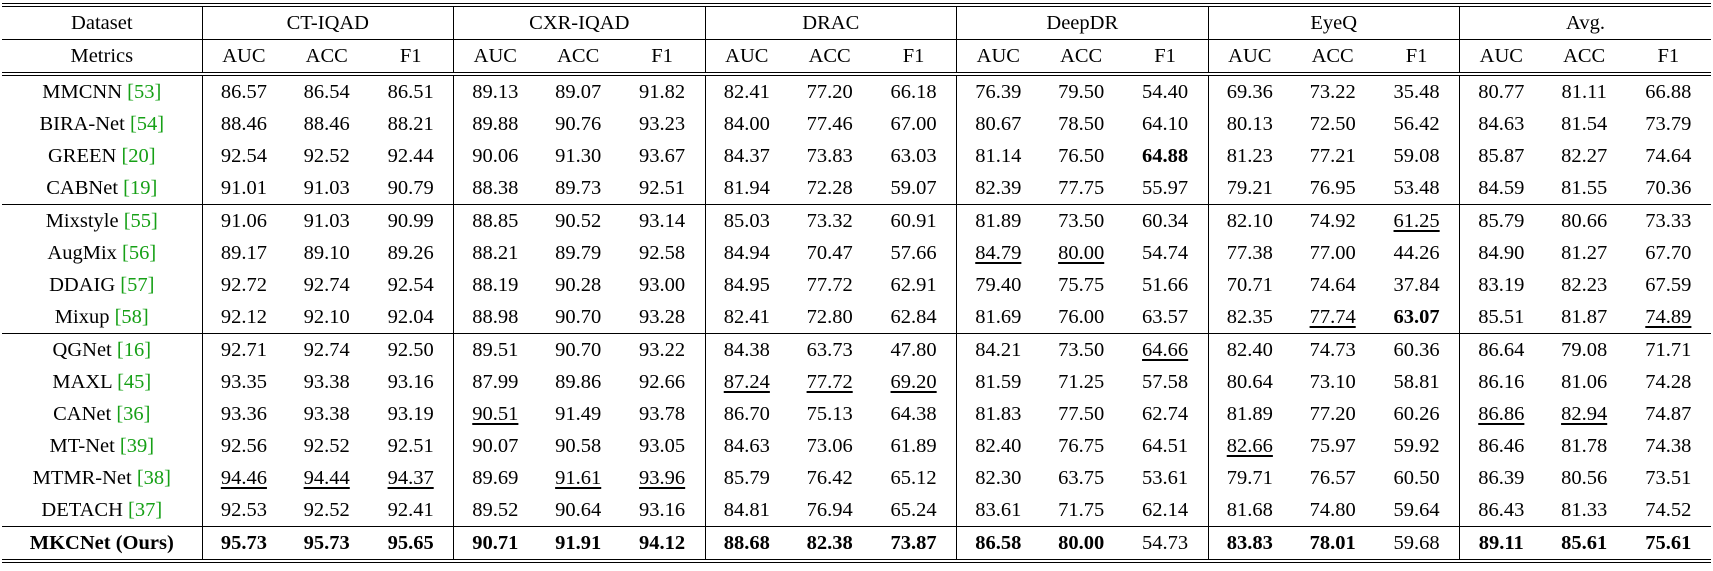 The width and height of the screenshot is (1713, 571). Describe the element at coordinates (998, 156) in the screenshot. I see `value-cell: 81.14` at that location.